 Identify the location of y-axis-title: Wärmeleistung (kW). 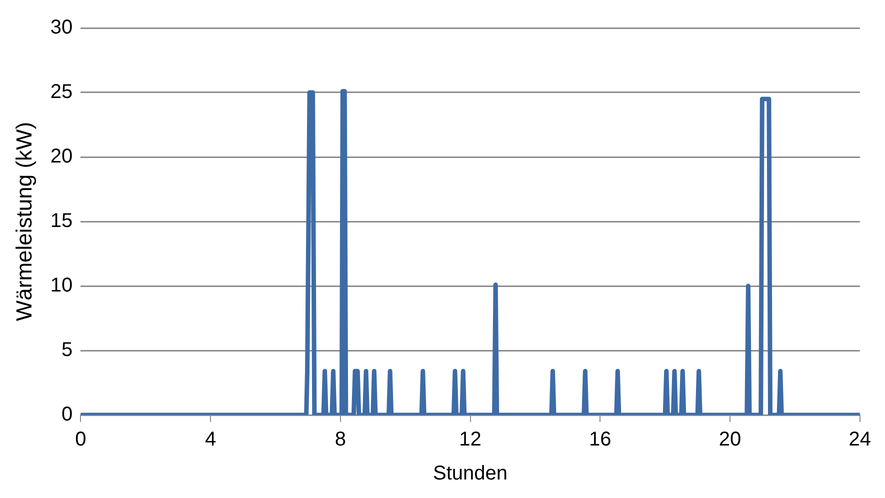
(23, 222).